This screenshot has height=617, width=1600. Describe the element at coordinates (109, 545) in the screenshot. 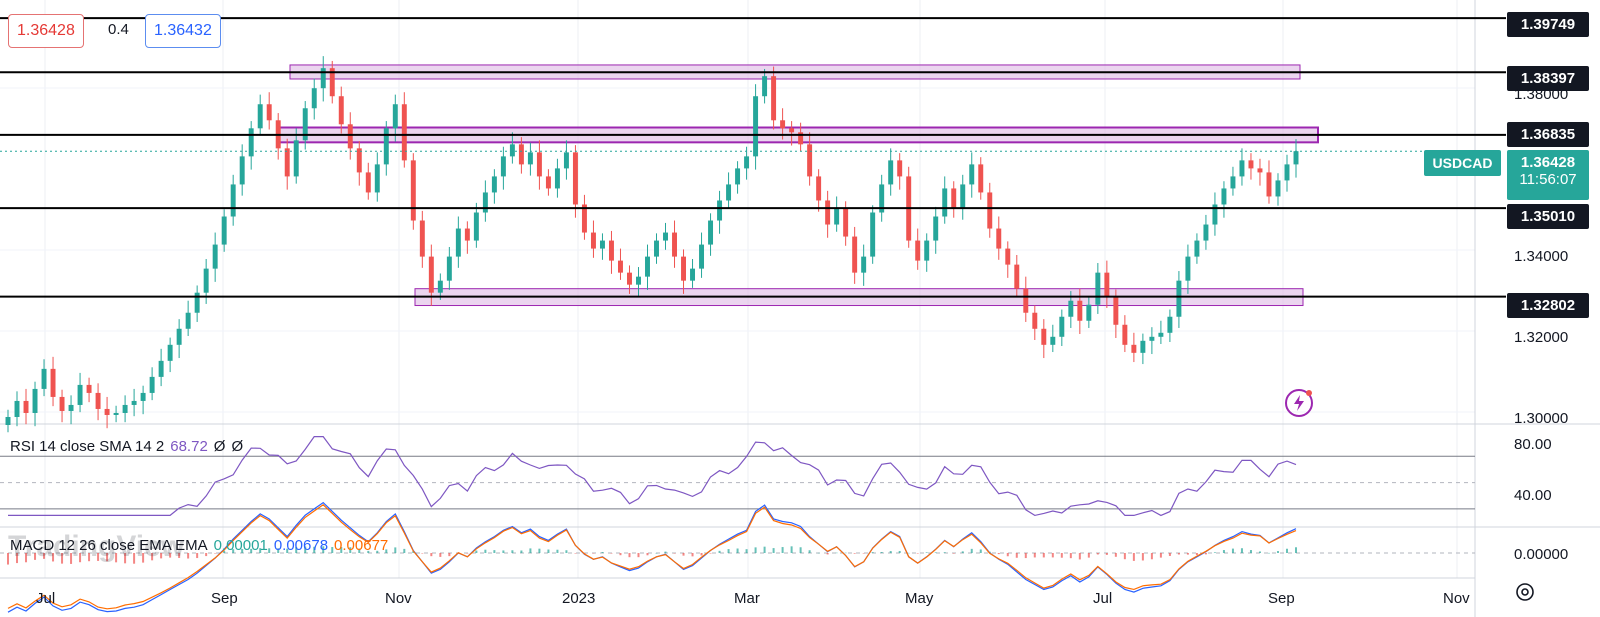

I see `macd-title: MACD 12 26 close EMA EMA` at that location.